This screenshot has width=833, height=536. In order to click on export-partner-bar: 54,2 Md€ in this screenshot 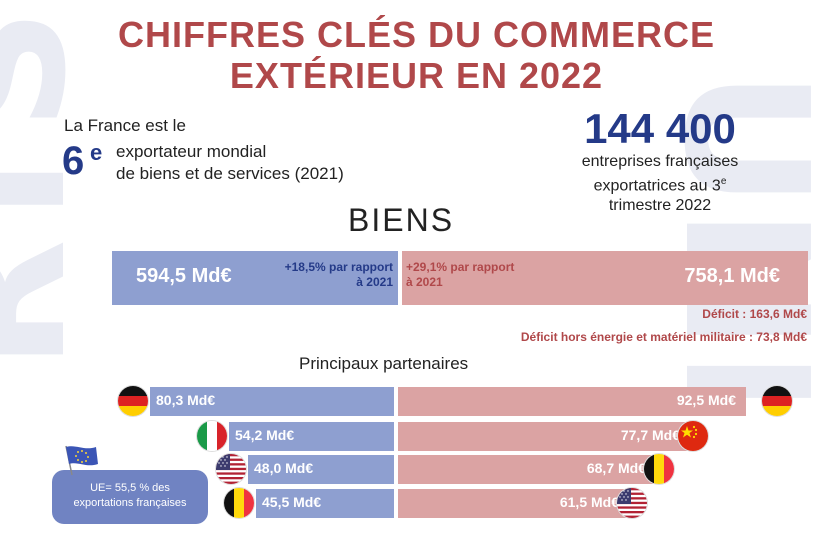, I will do `click(311, 436)`.